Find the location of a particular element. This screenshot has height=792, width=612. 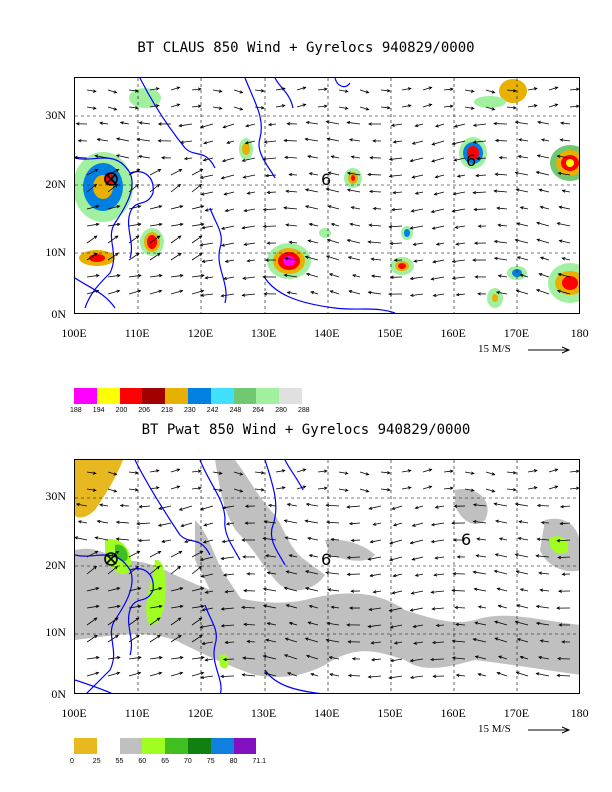

x-label: 180 is located at coordinates (579, 333).